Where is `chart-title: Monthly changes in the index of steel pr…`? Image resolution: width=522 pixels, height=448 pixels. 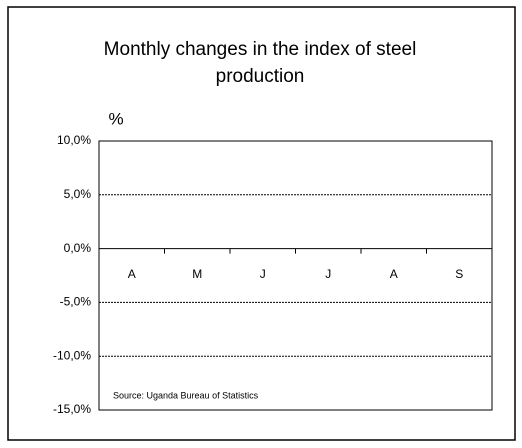
chart-title: Monthly changes in the index of steel pr… is located at coordinates (260, 63).